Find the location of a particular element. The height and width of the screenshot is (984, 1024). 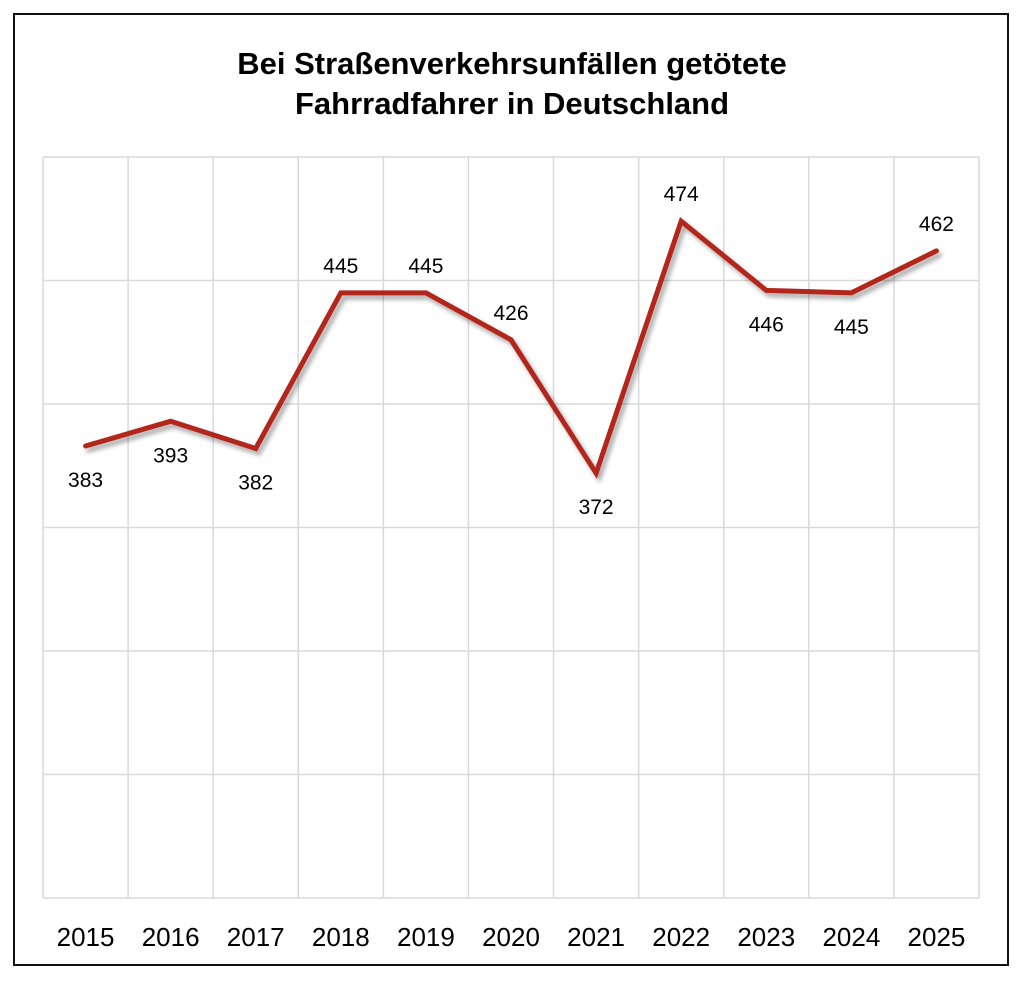

data-label: 446 is located at coordinates (766, 324).